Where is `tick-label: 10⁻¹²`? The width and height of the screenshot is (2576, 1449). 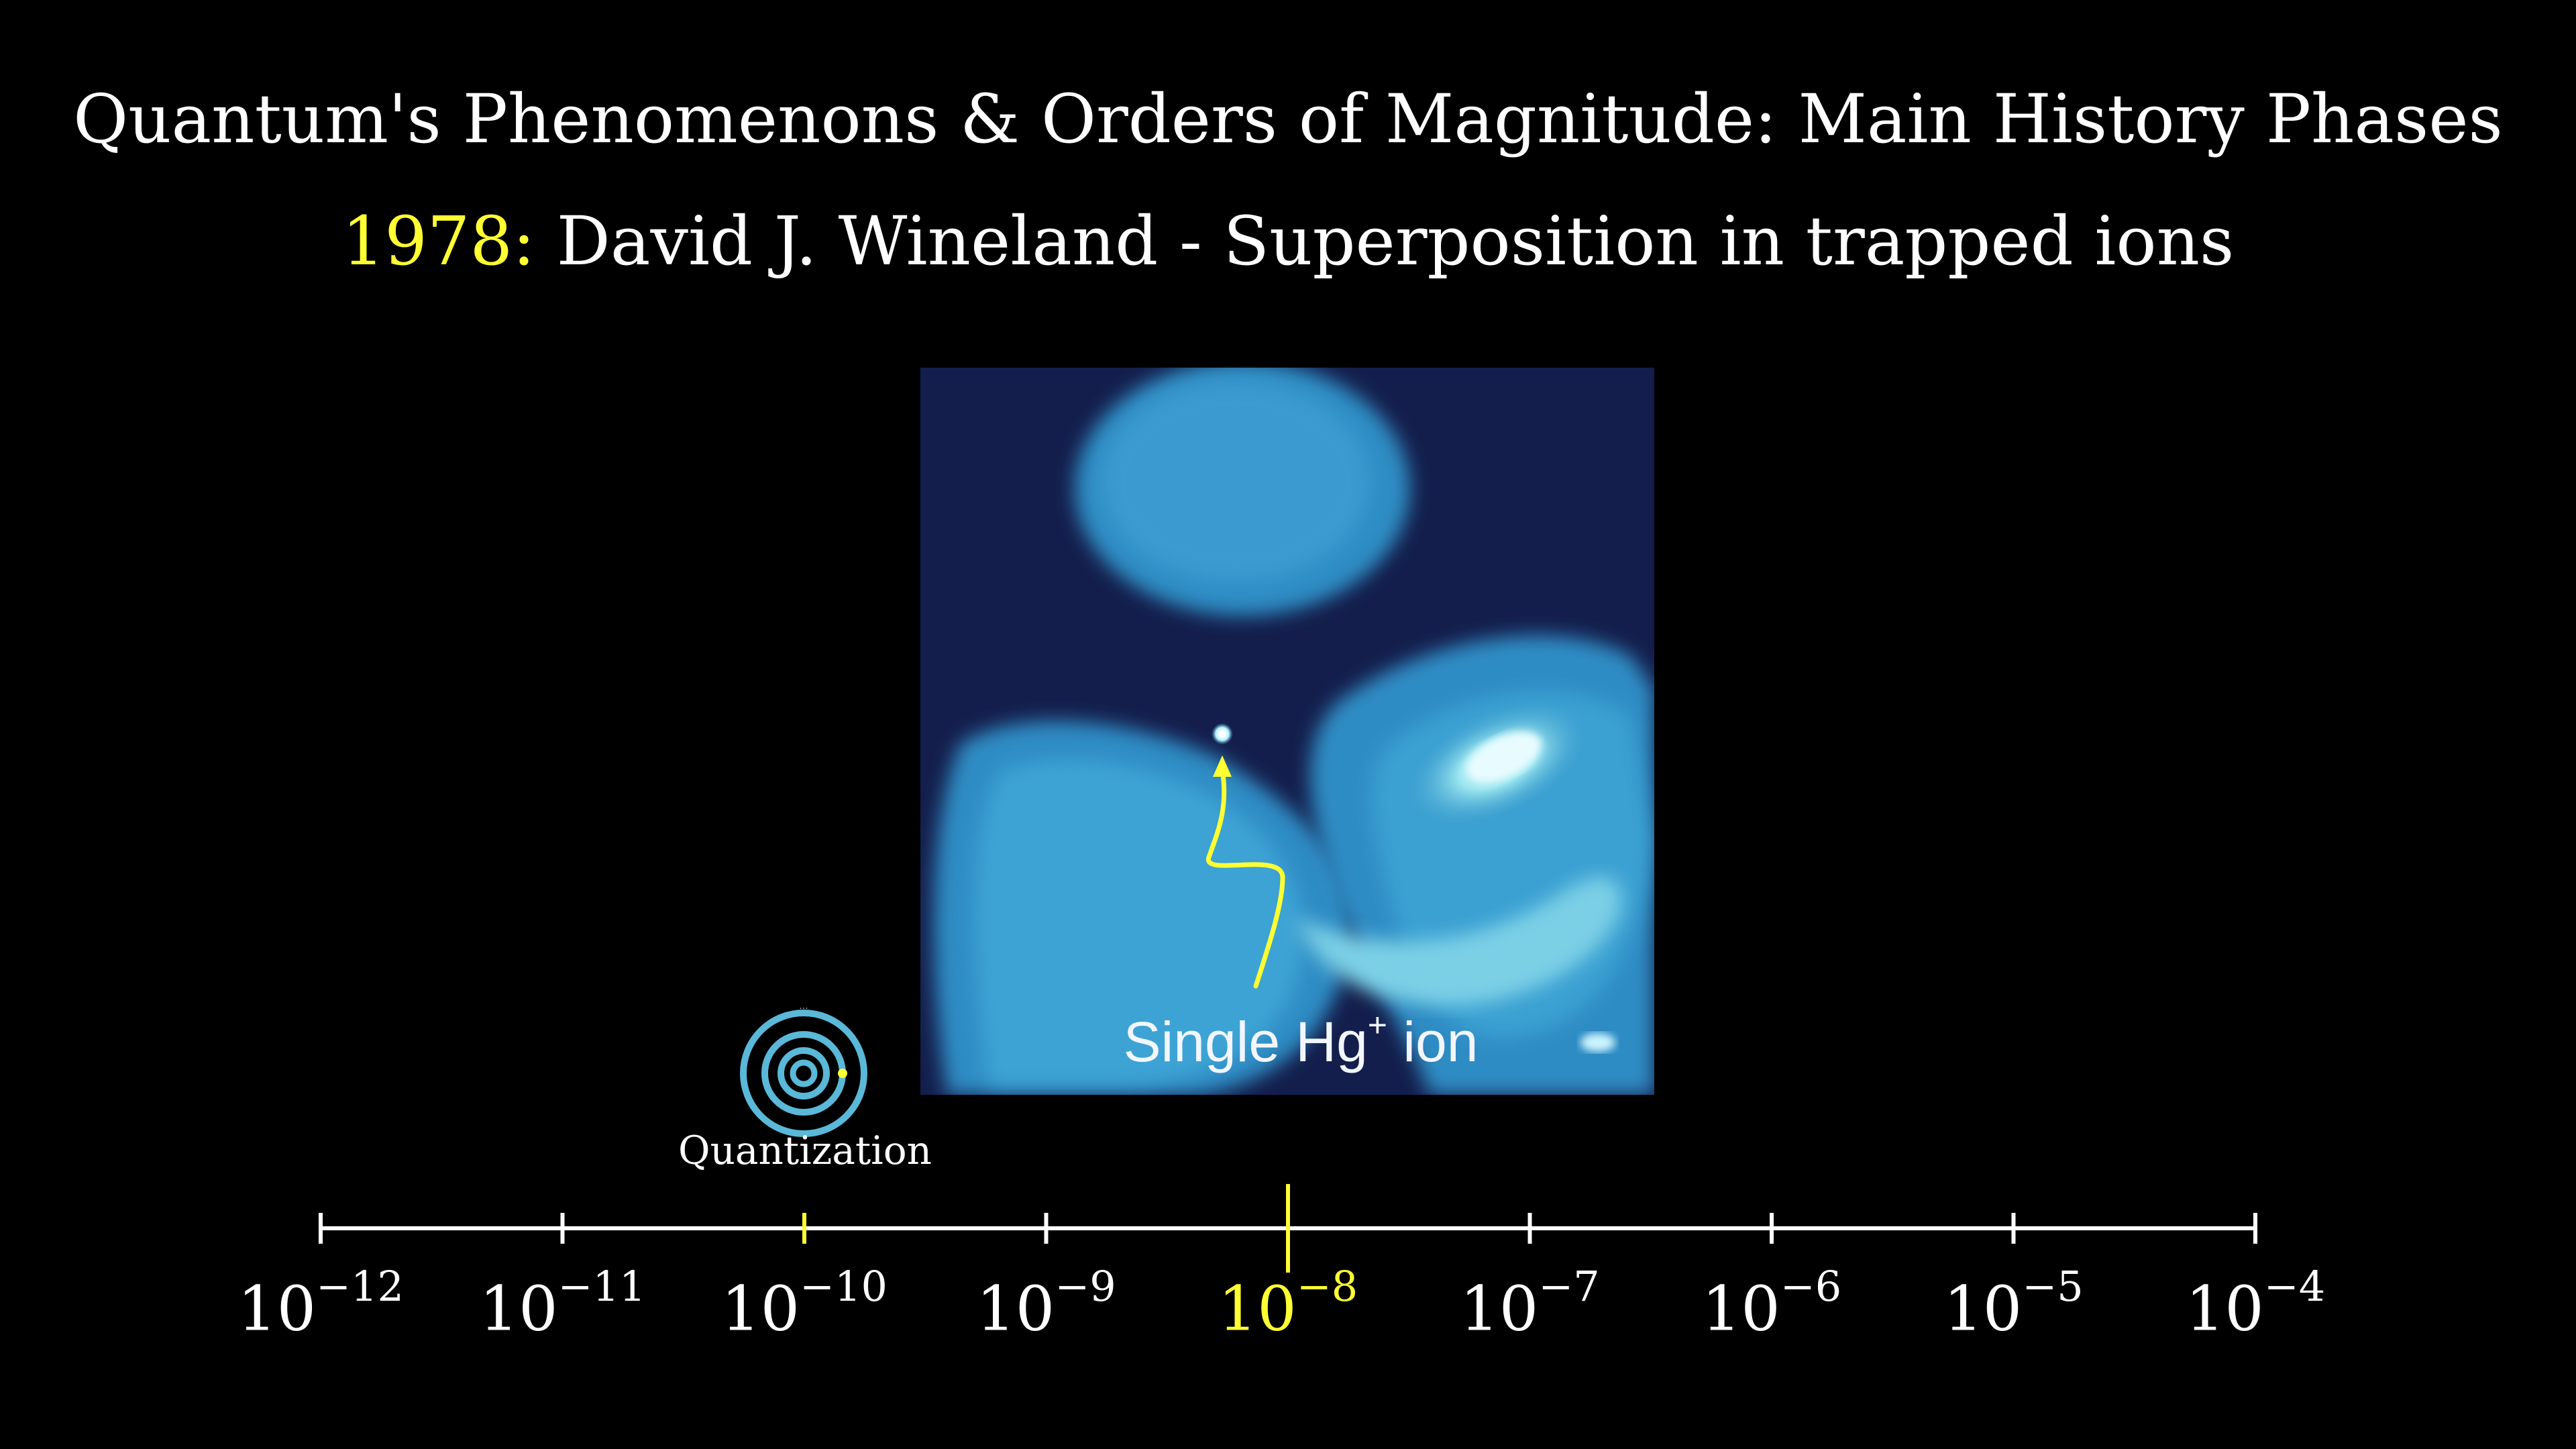 tick-label: 10⁻¹² is located at coordinates (320, 1303).